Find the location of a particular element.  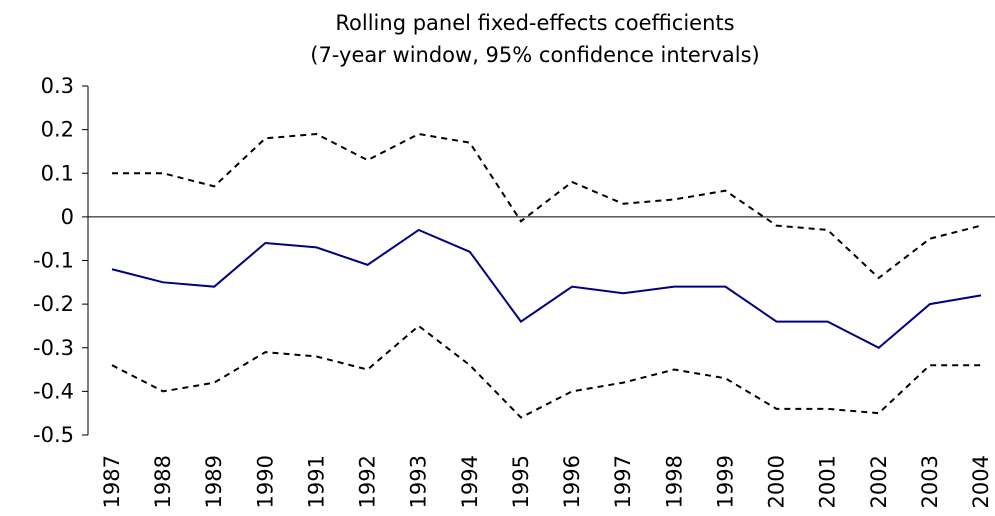

x-tick-label: 1988 is located at coordinates (163, 481).